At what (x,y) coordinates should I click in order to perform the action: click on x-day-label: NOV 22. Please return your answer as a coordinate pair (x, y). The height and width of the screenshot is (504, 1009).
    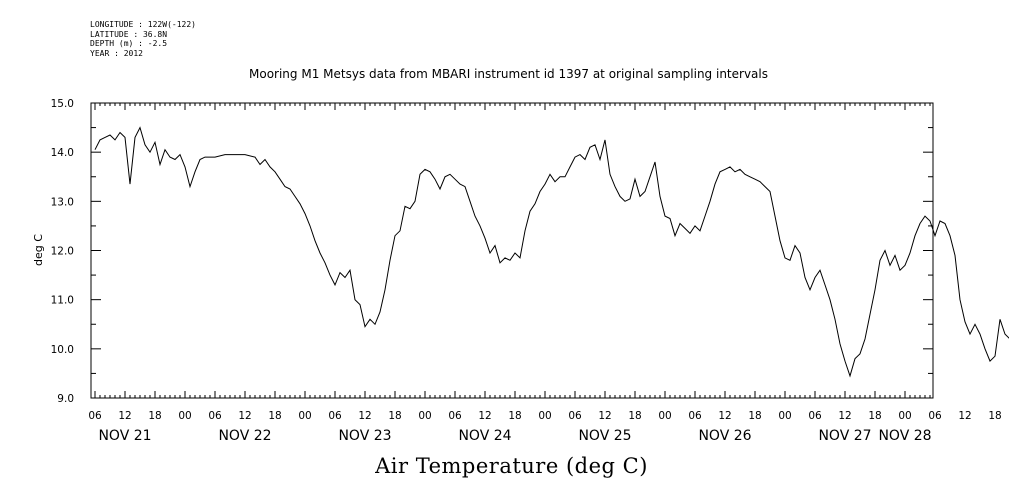
    Looking at the image, I should click on (244, 436).